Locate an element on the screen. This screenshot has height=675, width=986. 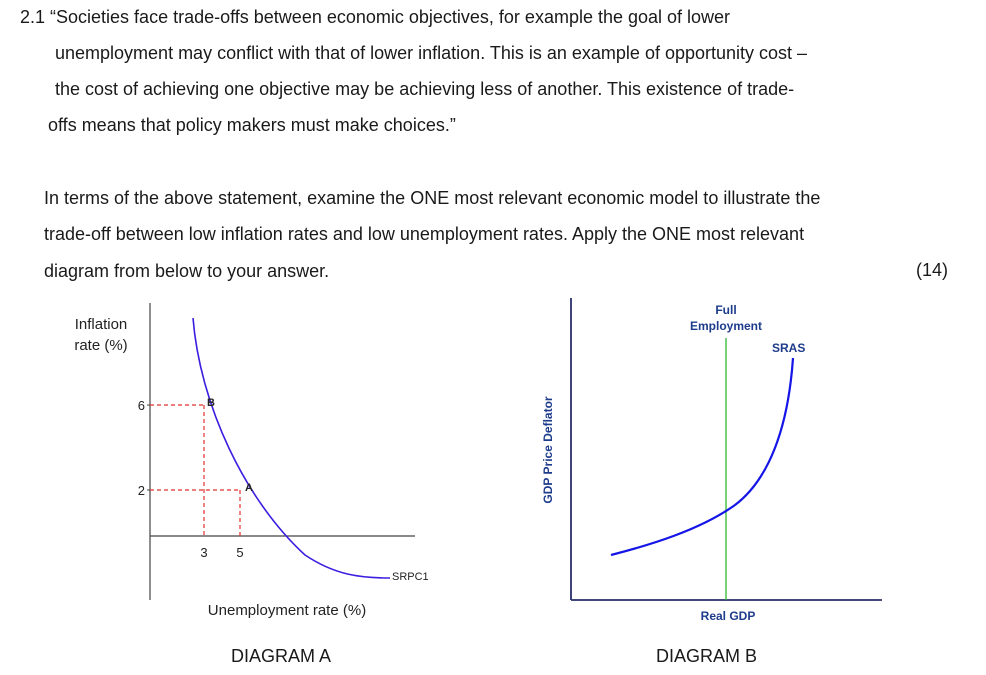
diagram-b-xlabel: Real GDP is located at coordinates (728, 616).